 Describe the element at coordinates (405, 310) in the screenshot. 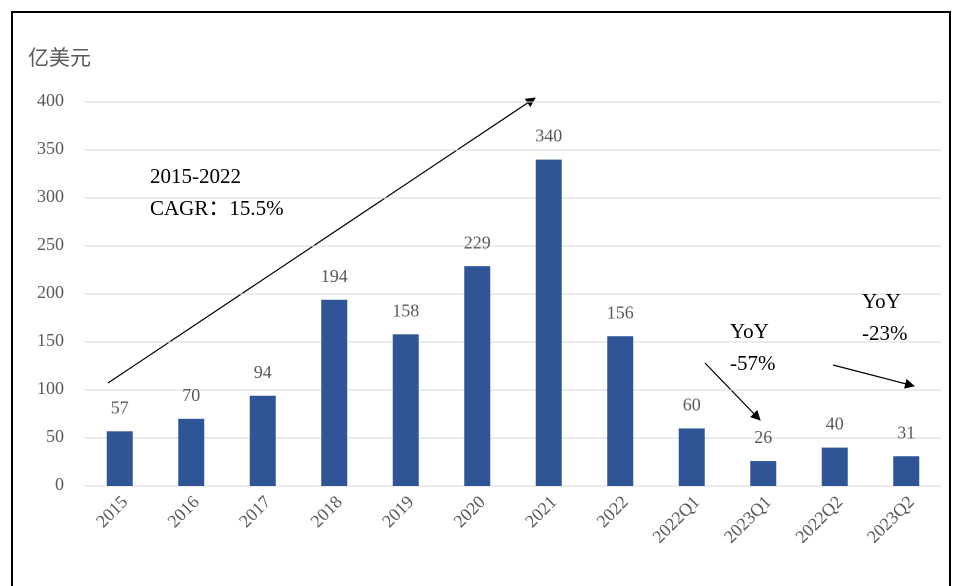

I see `data-label: 158` at that location.